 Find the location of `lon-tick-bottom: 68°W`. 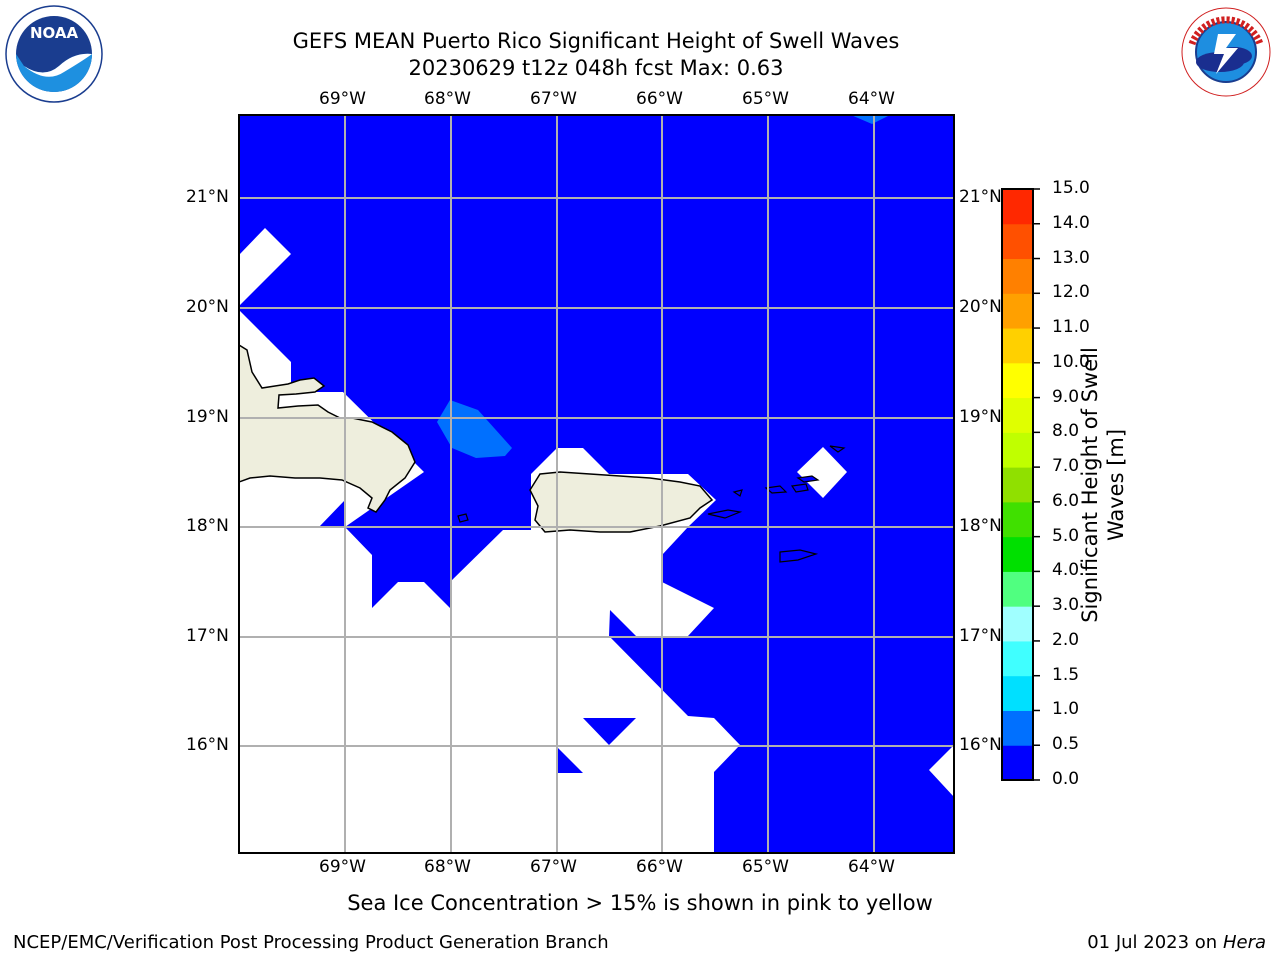

lon-tick-bottom: 68°W is located at coordinates (447, 867).